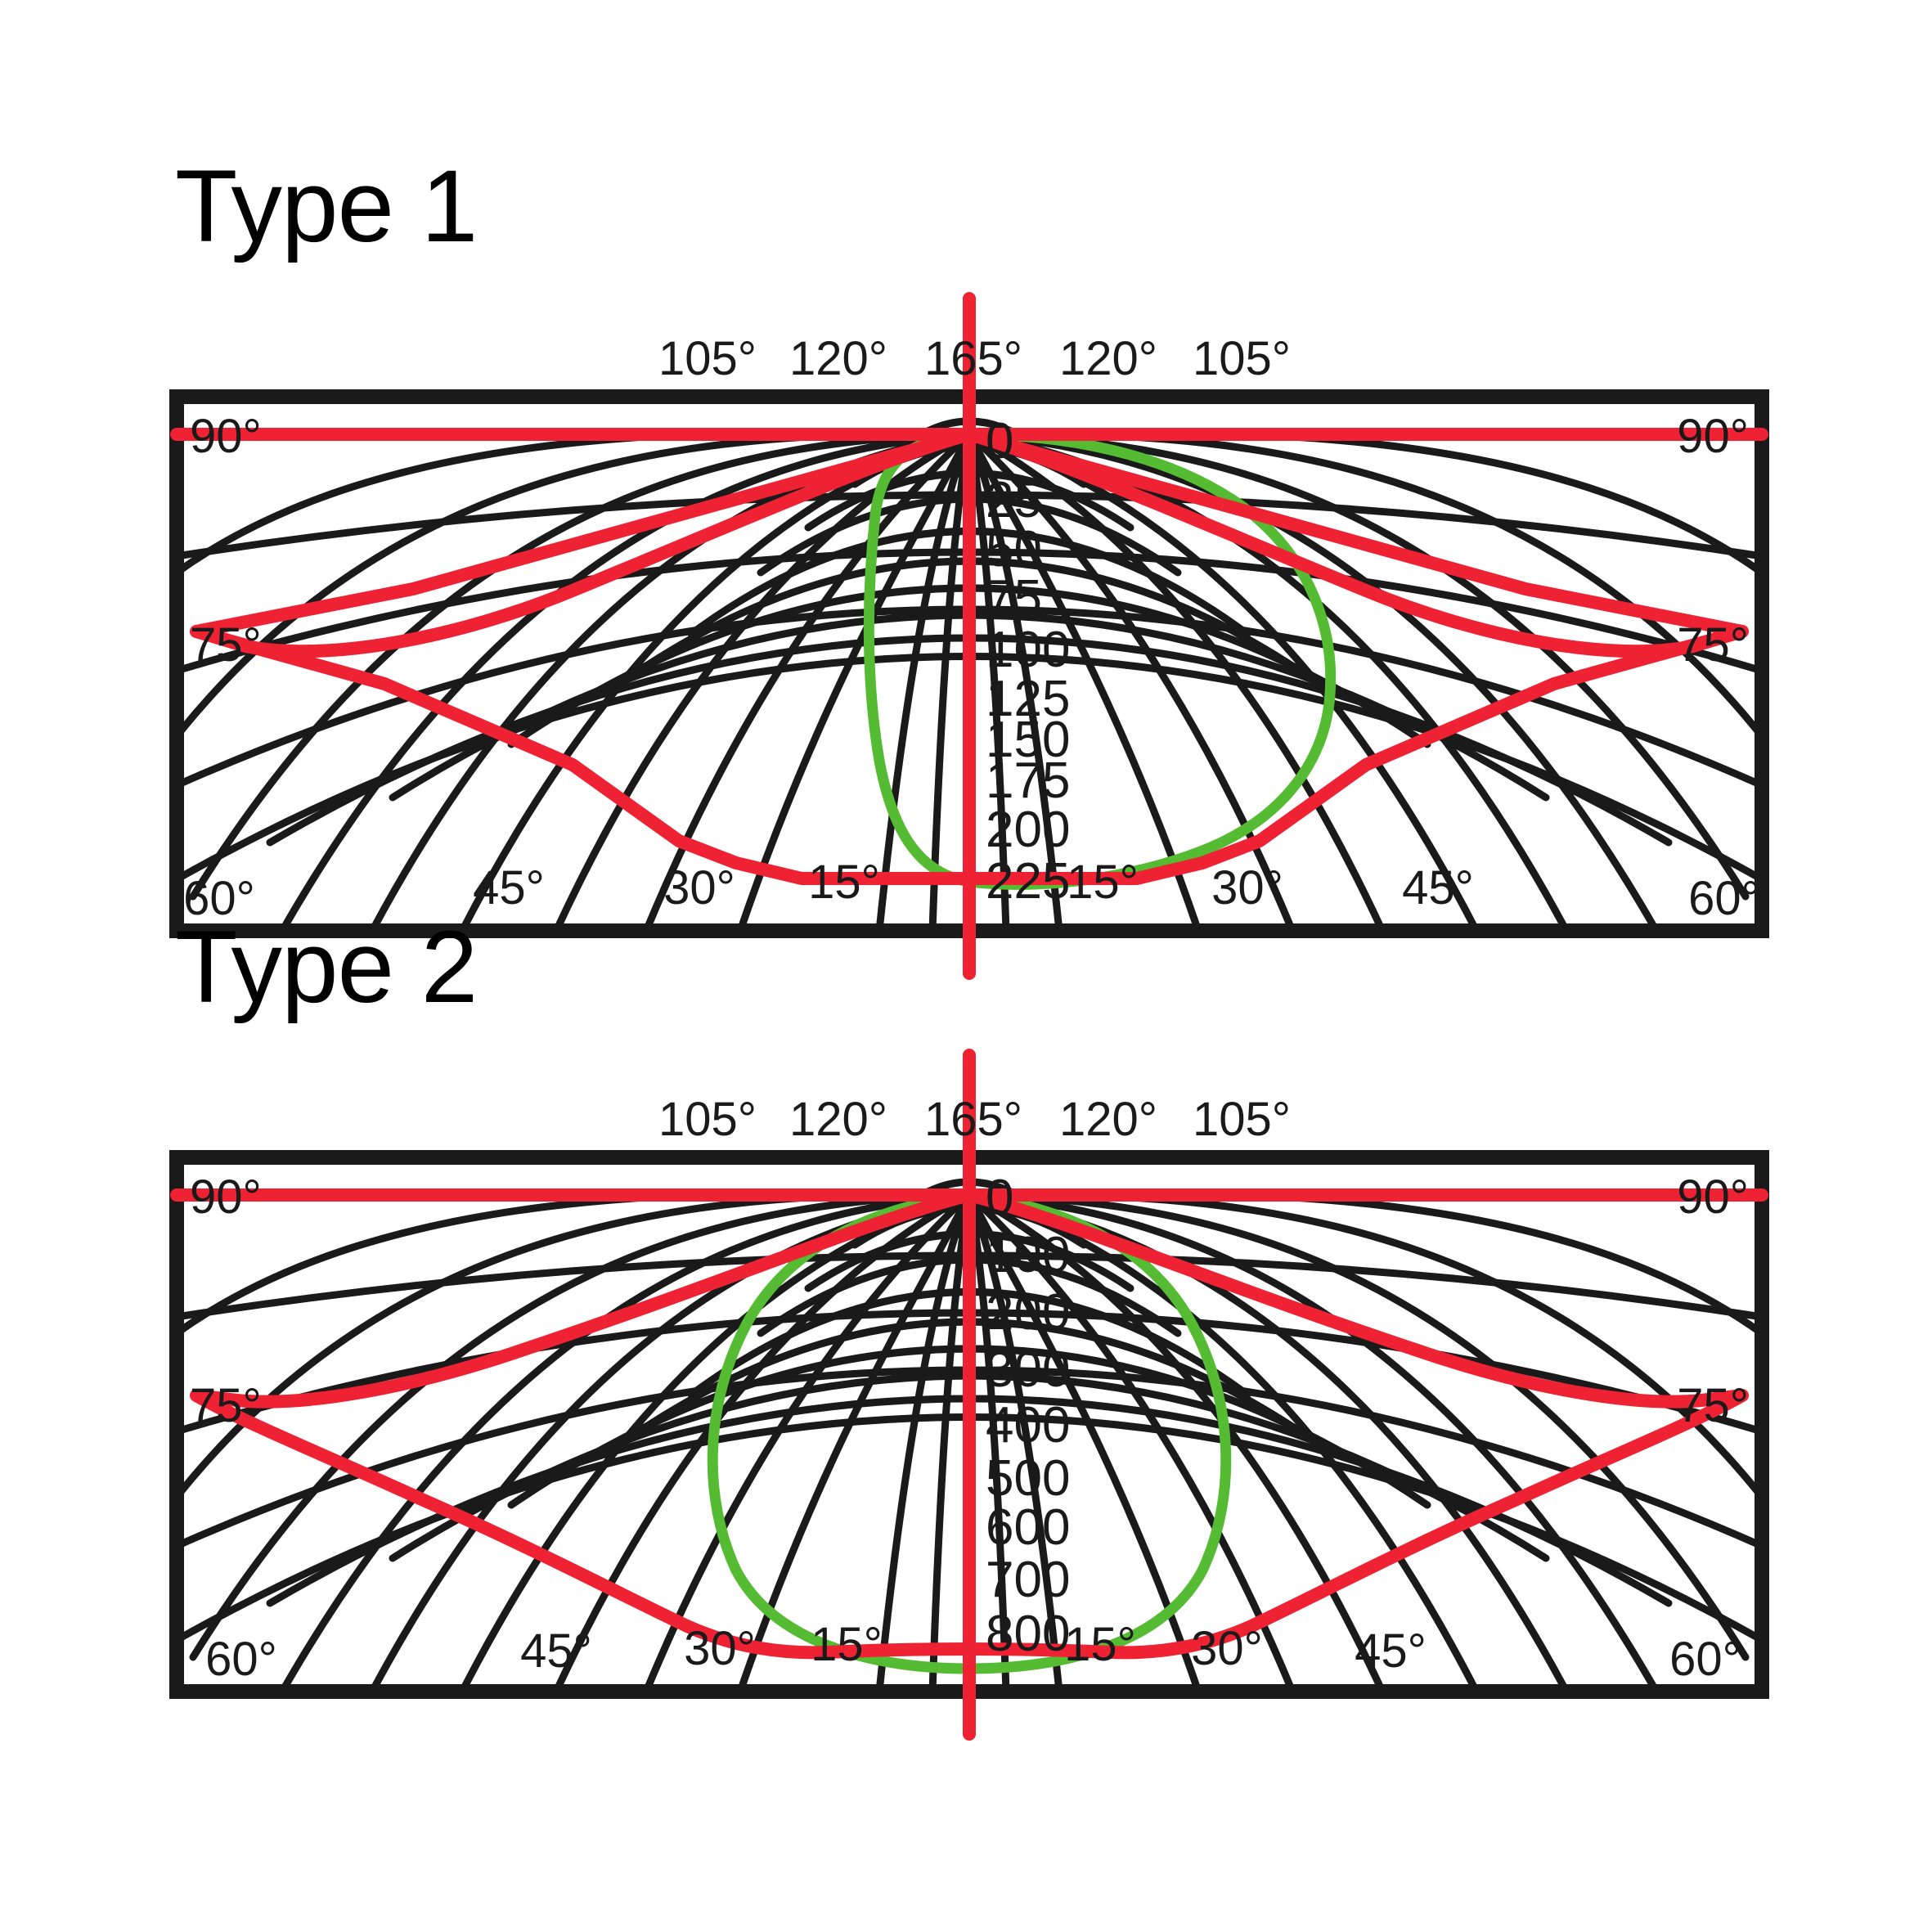 The height and width of the screenshot is (1932, 1932). What do you see at coordinates (708, 359) in the screenshot?
I see `chart-1-top-label-0: 105°` at bounding box center [708, 359].